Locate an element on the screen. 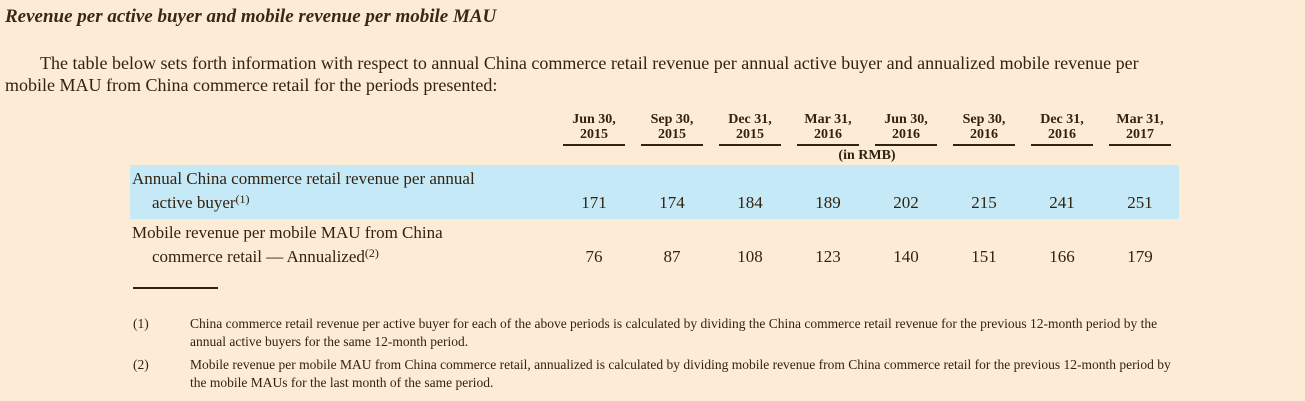 The height and width of the screenshot is (401, 1305). footnote-marker: (1) is located at coordinates (141, 323).